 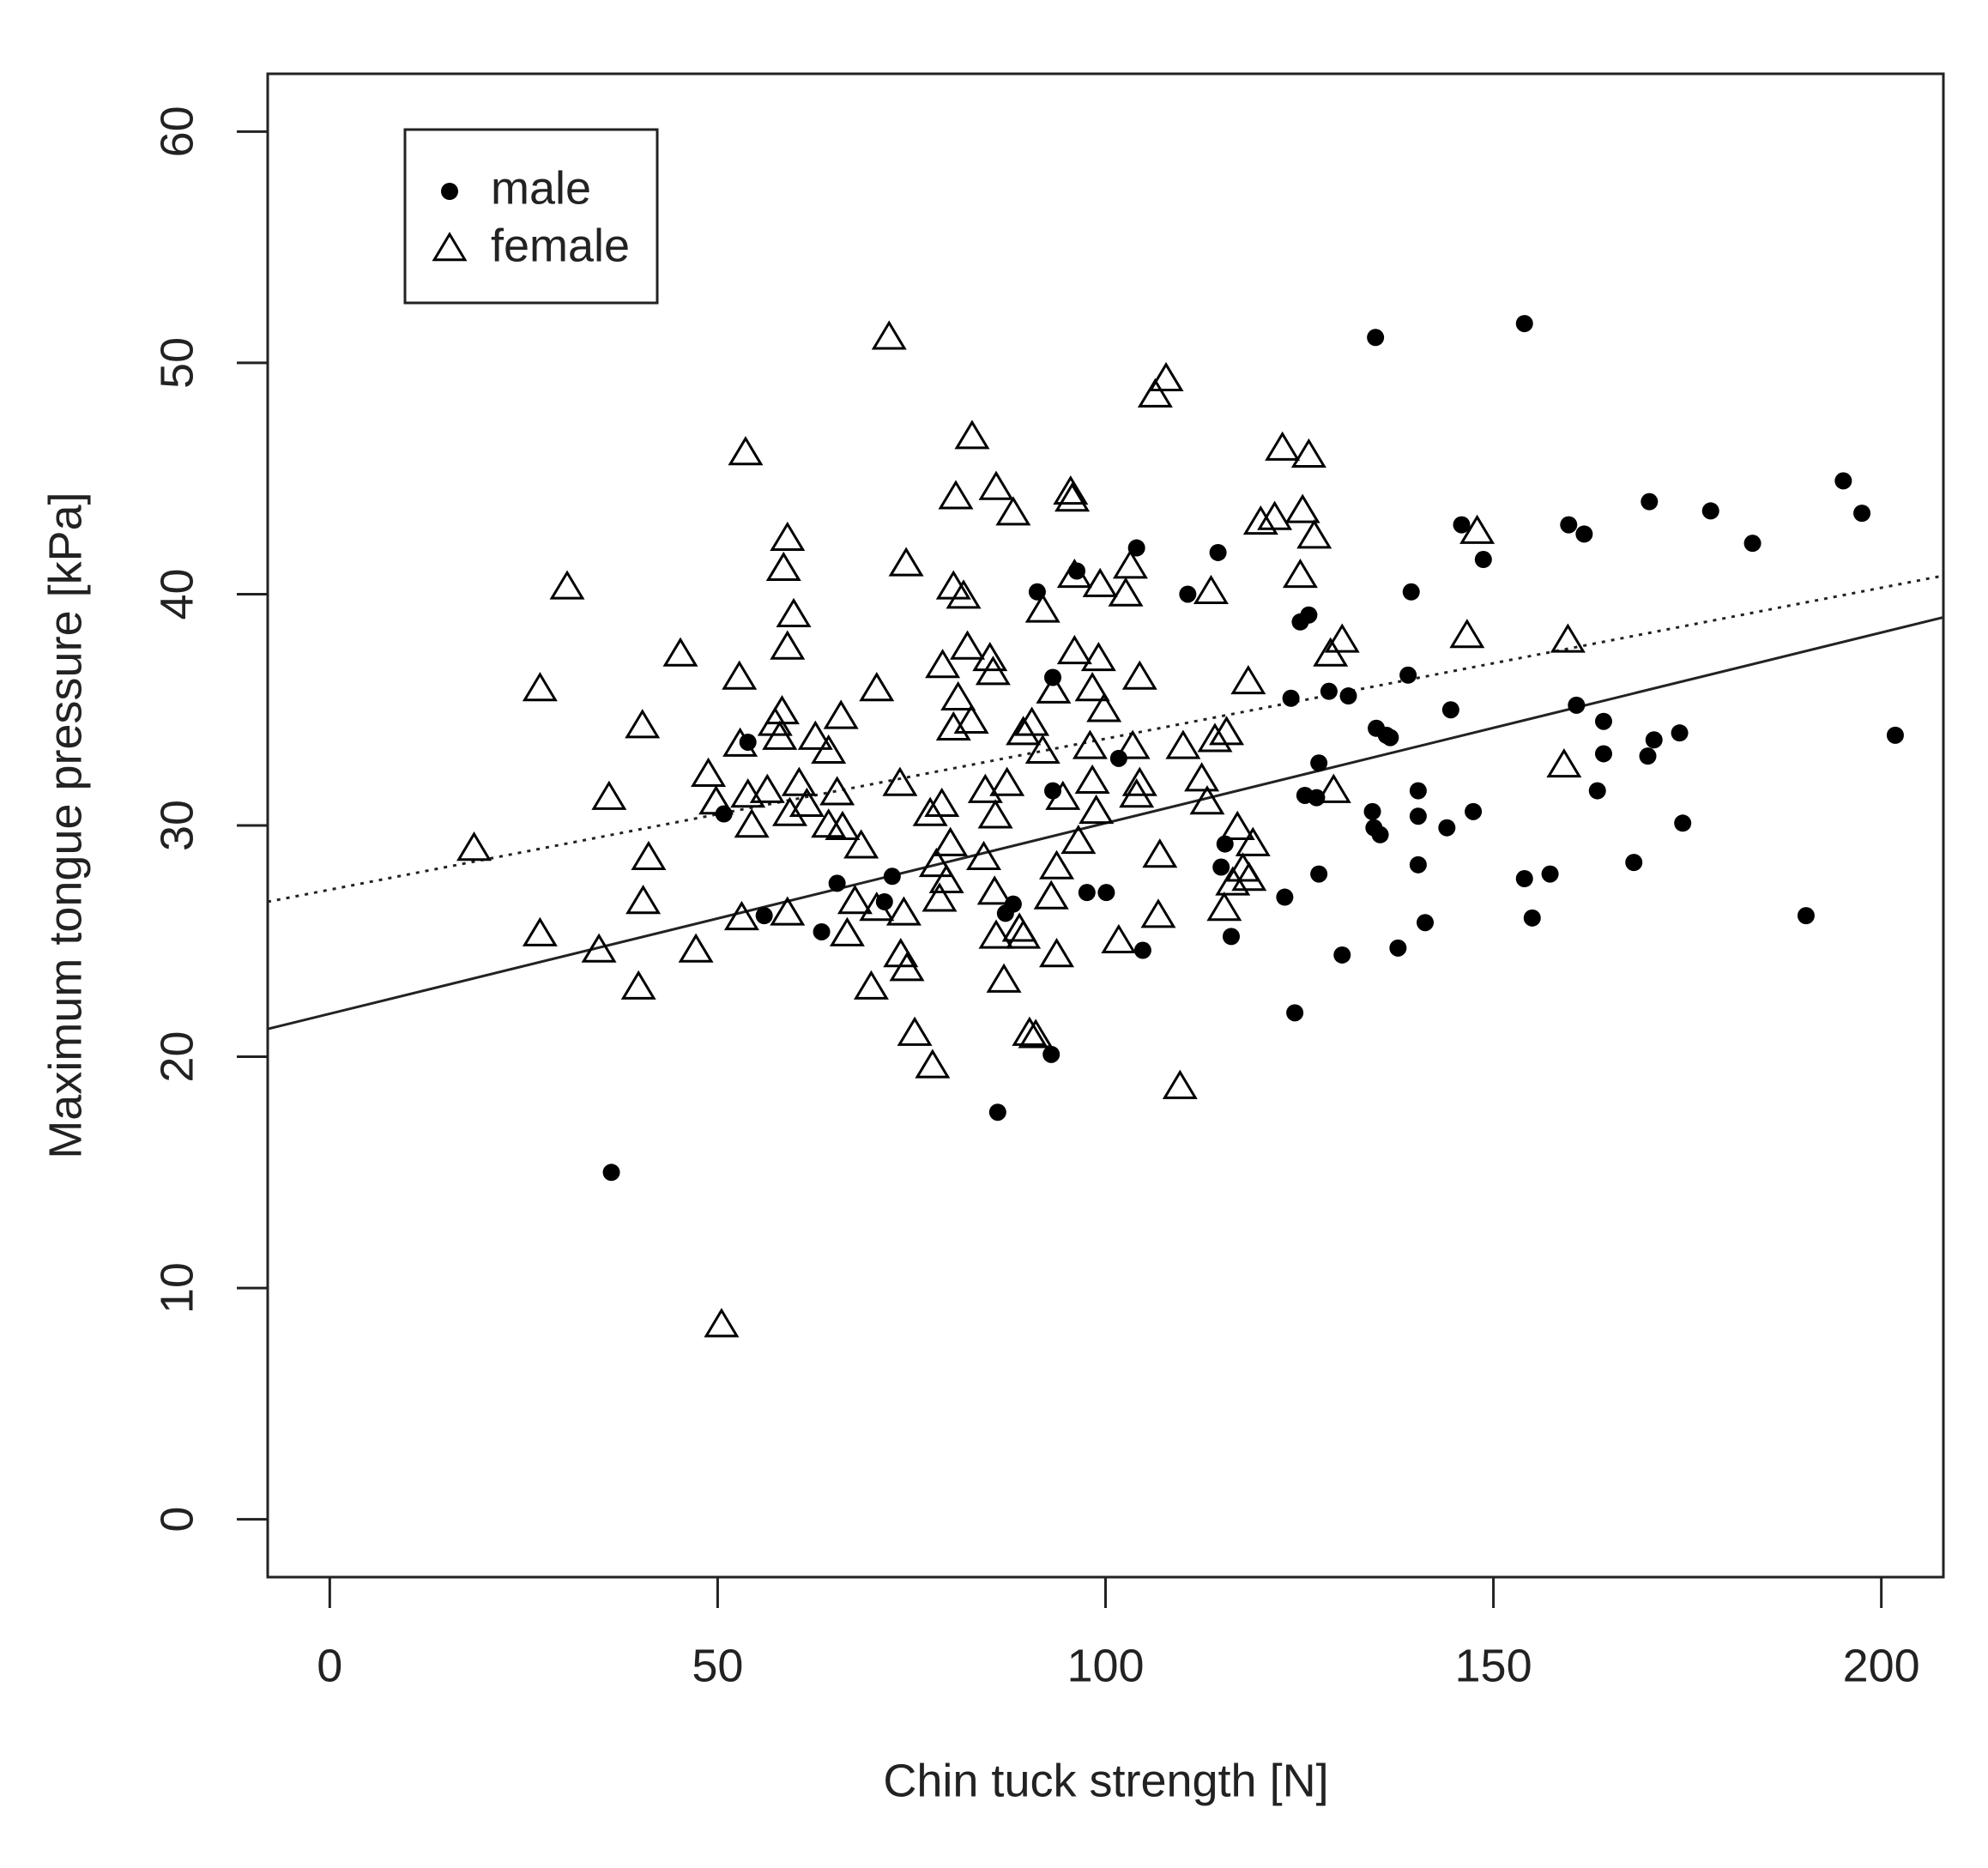 I want to click on y-tick-label: 20, so click(x=176, y=1056).